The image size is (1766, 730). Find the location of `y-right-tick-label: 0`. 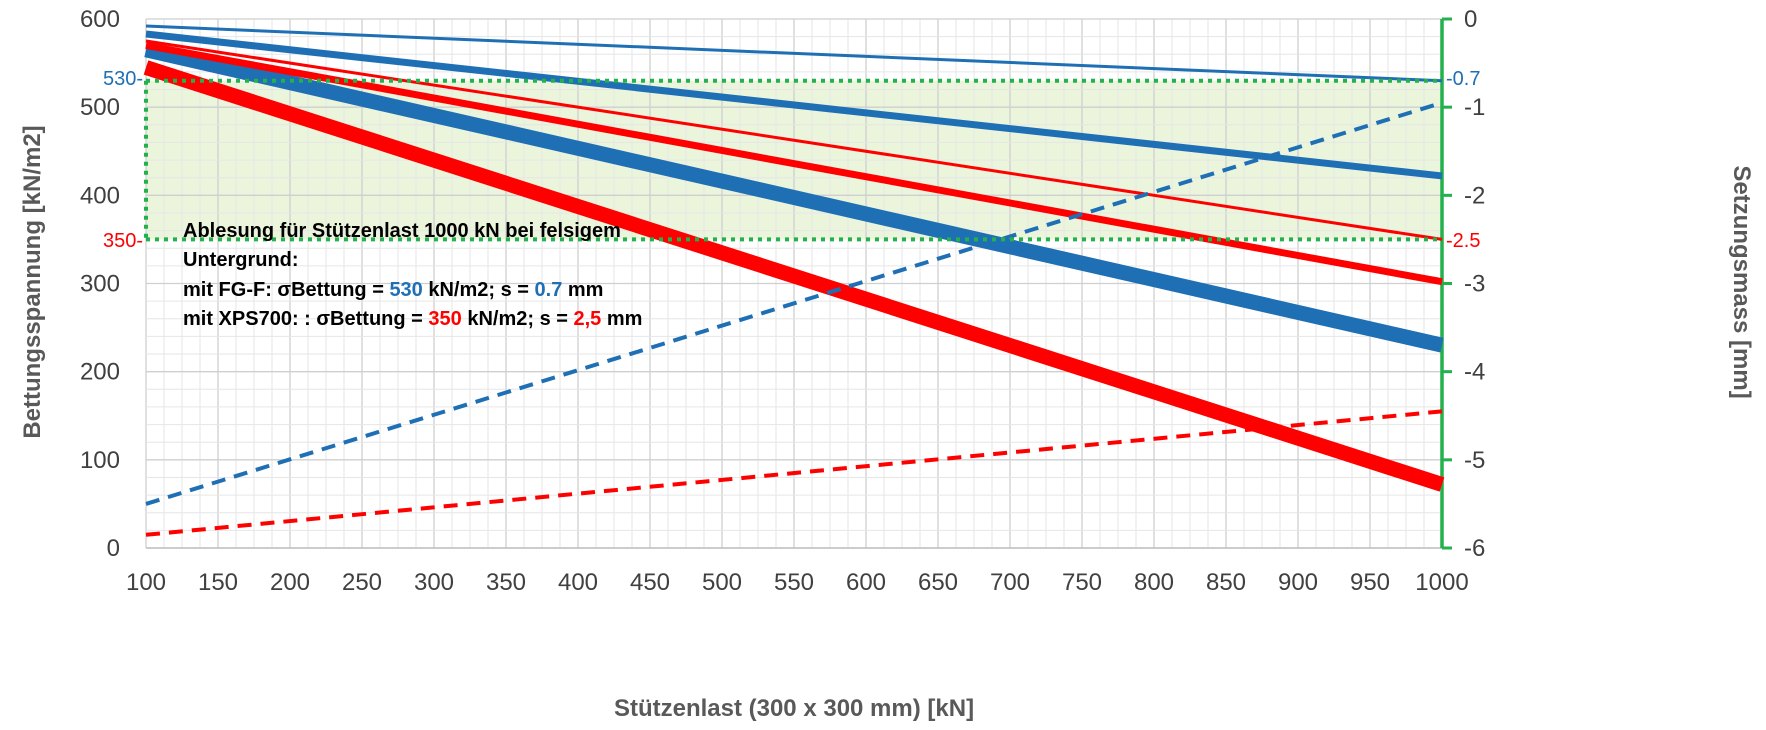

y-right-tick-label: 0 is located at coordinates (1470, 19).